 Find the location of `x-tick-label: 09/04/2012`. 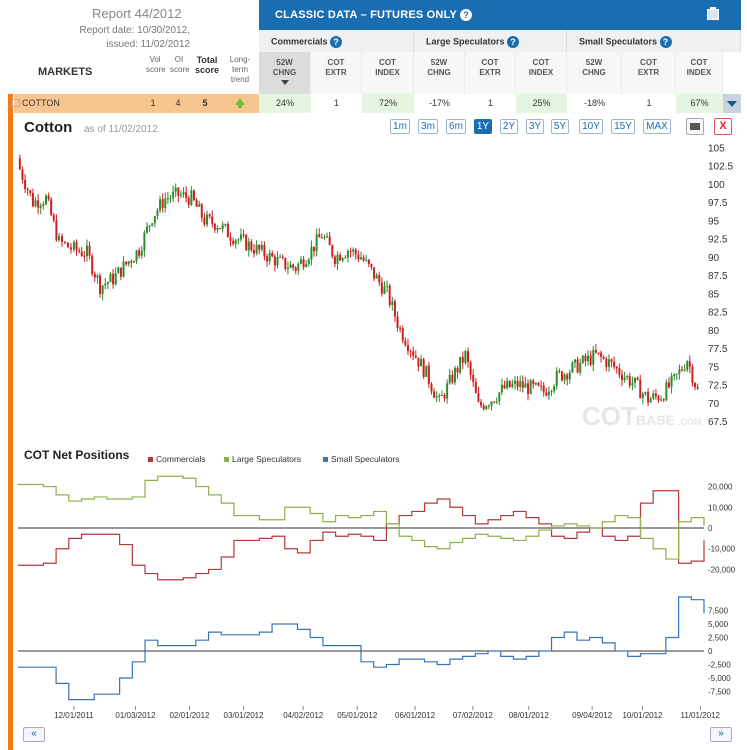

x-tick-label: 09/04/2012 is located at coordinates (592, 715).